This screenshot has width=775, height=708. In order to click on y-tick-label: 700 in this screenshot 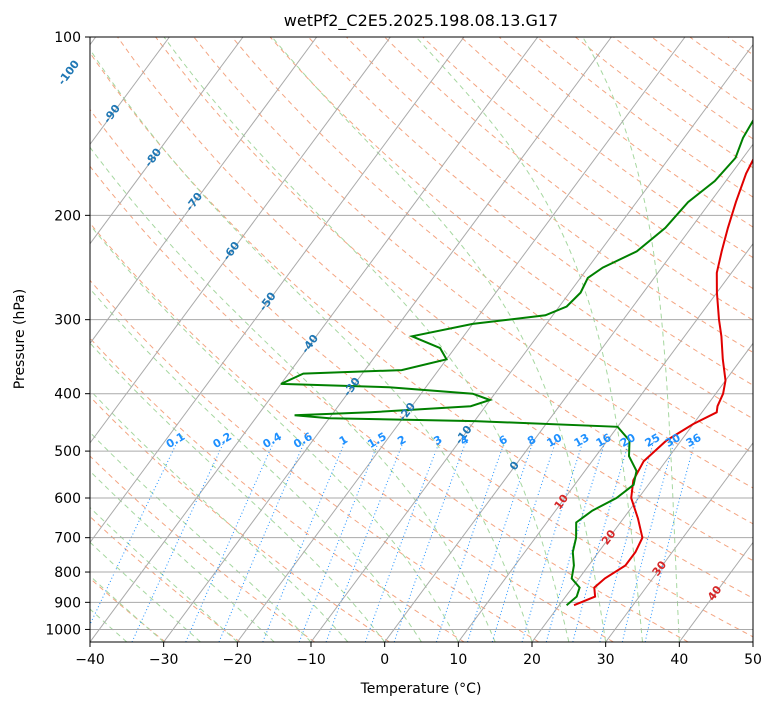, I will do `click(67, 539)`.